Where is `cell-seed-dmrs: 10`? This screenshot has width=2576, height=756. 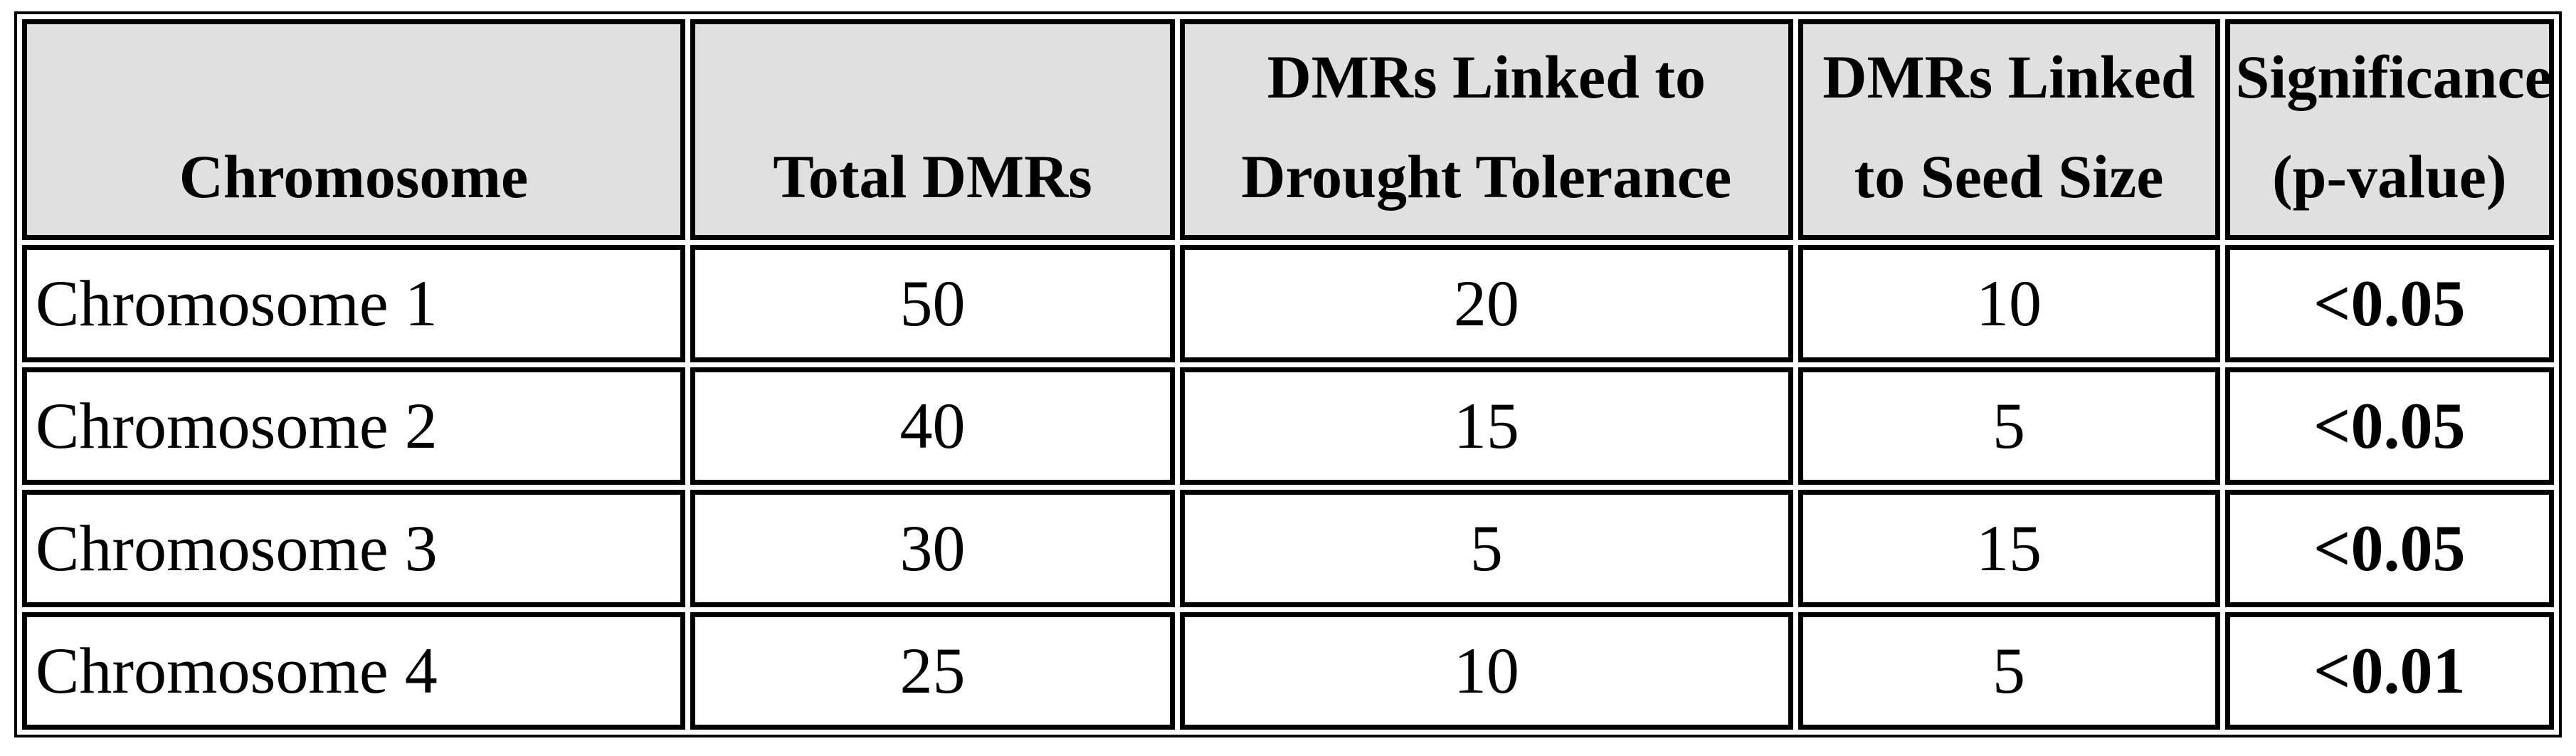
cell-seed-dmrs: 10 is located at coordinates (2009, 303).